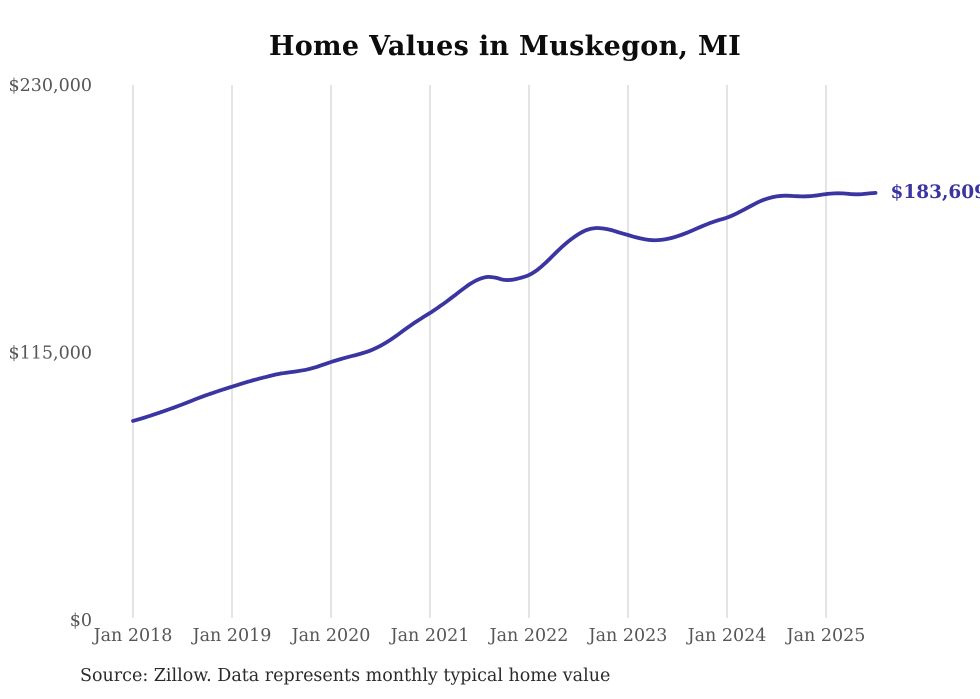 This screenshot has width=980, height=699. I want to click on x-tick-label: Jan 2020, so click(330, 636).